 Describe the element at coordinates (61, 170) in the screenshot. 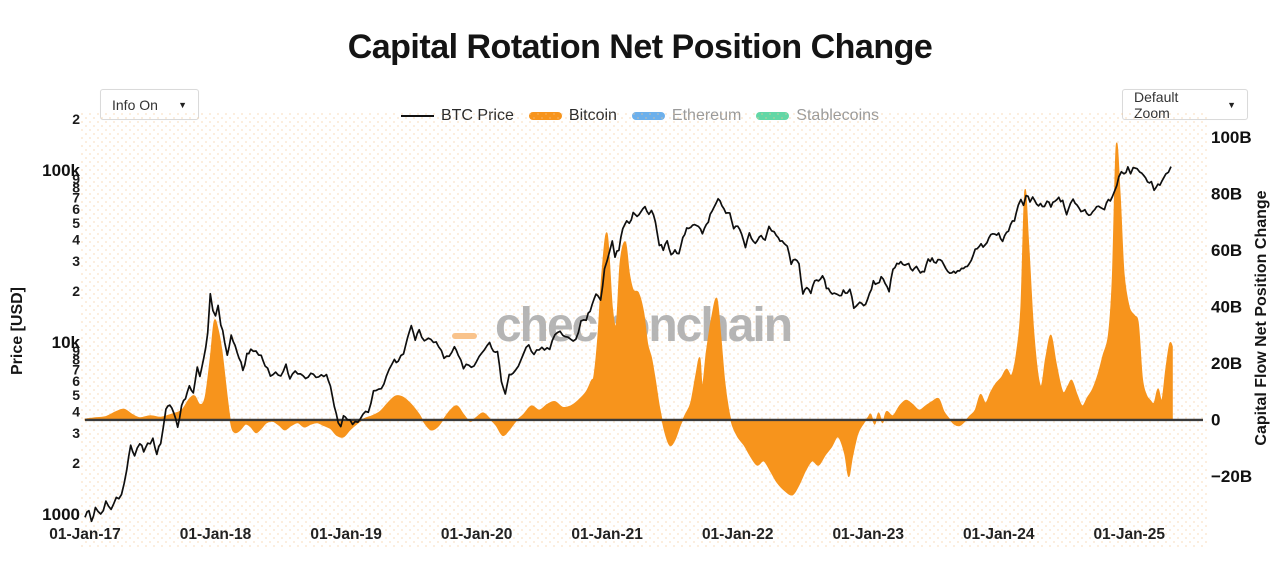

I see `svg-text: 100k` at that location.